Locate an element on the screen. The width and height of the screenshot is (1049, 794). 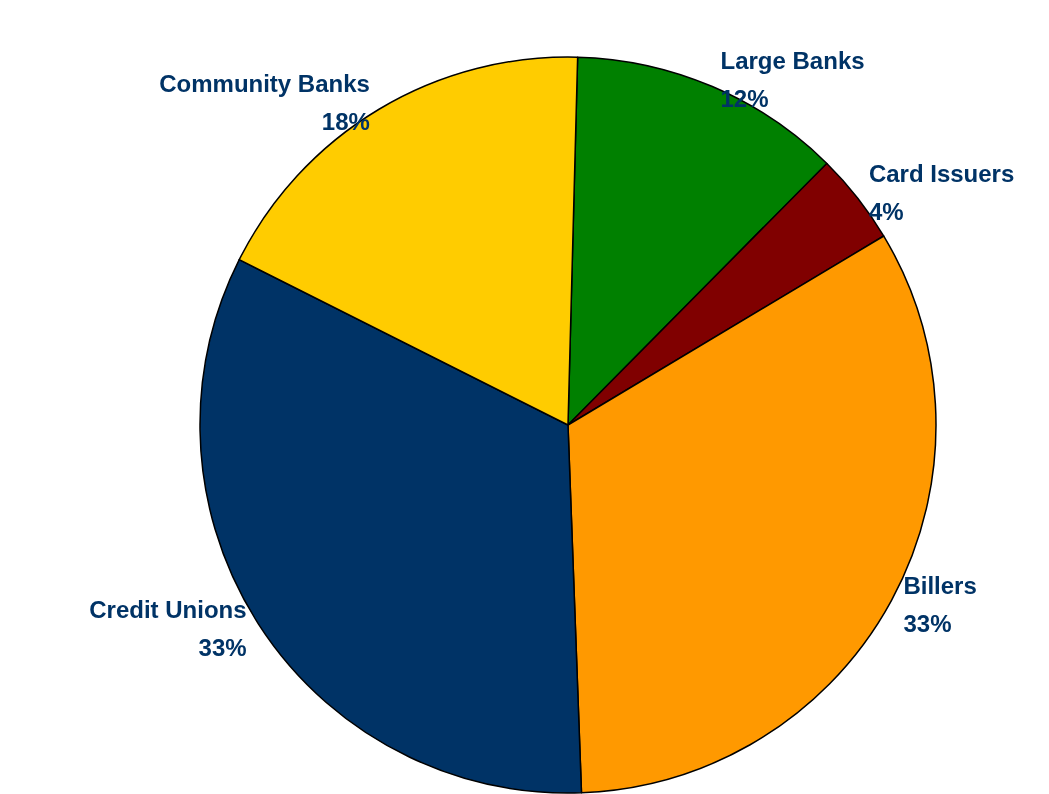
data-label: 4% is located at coordinates (886, 212).